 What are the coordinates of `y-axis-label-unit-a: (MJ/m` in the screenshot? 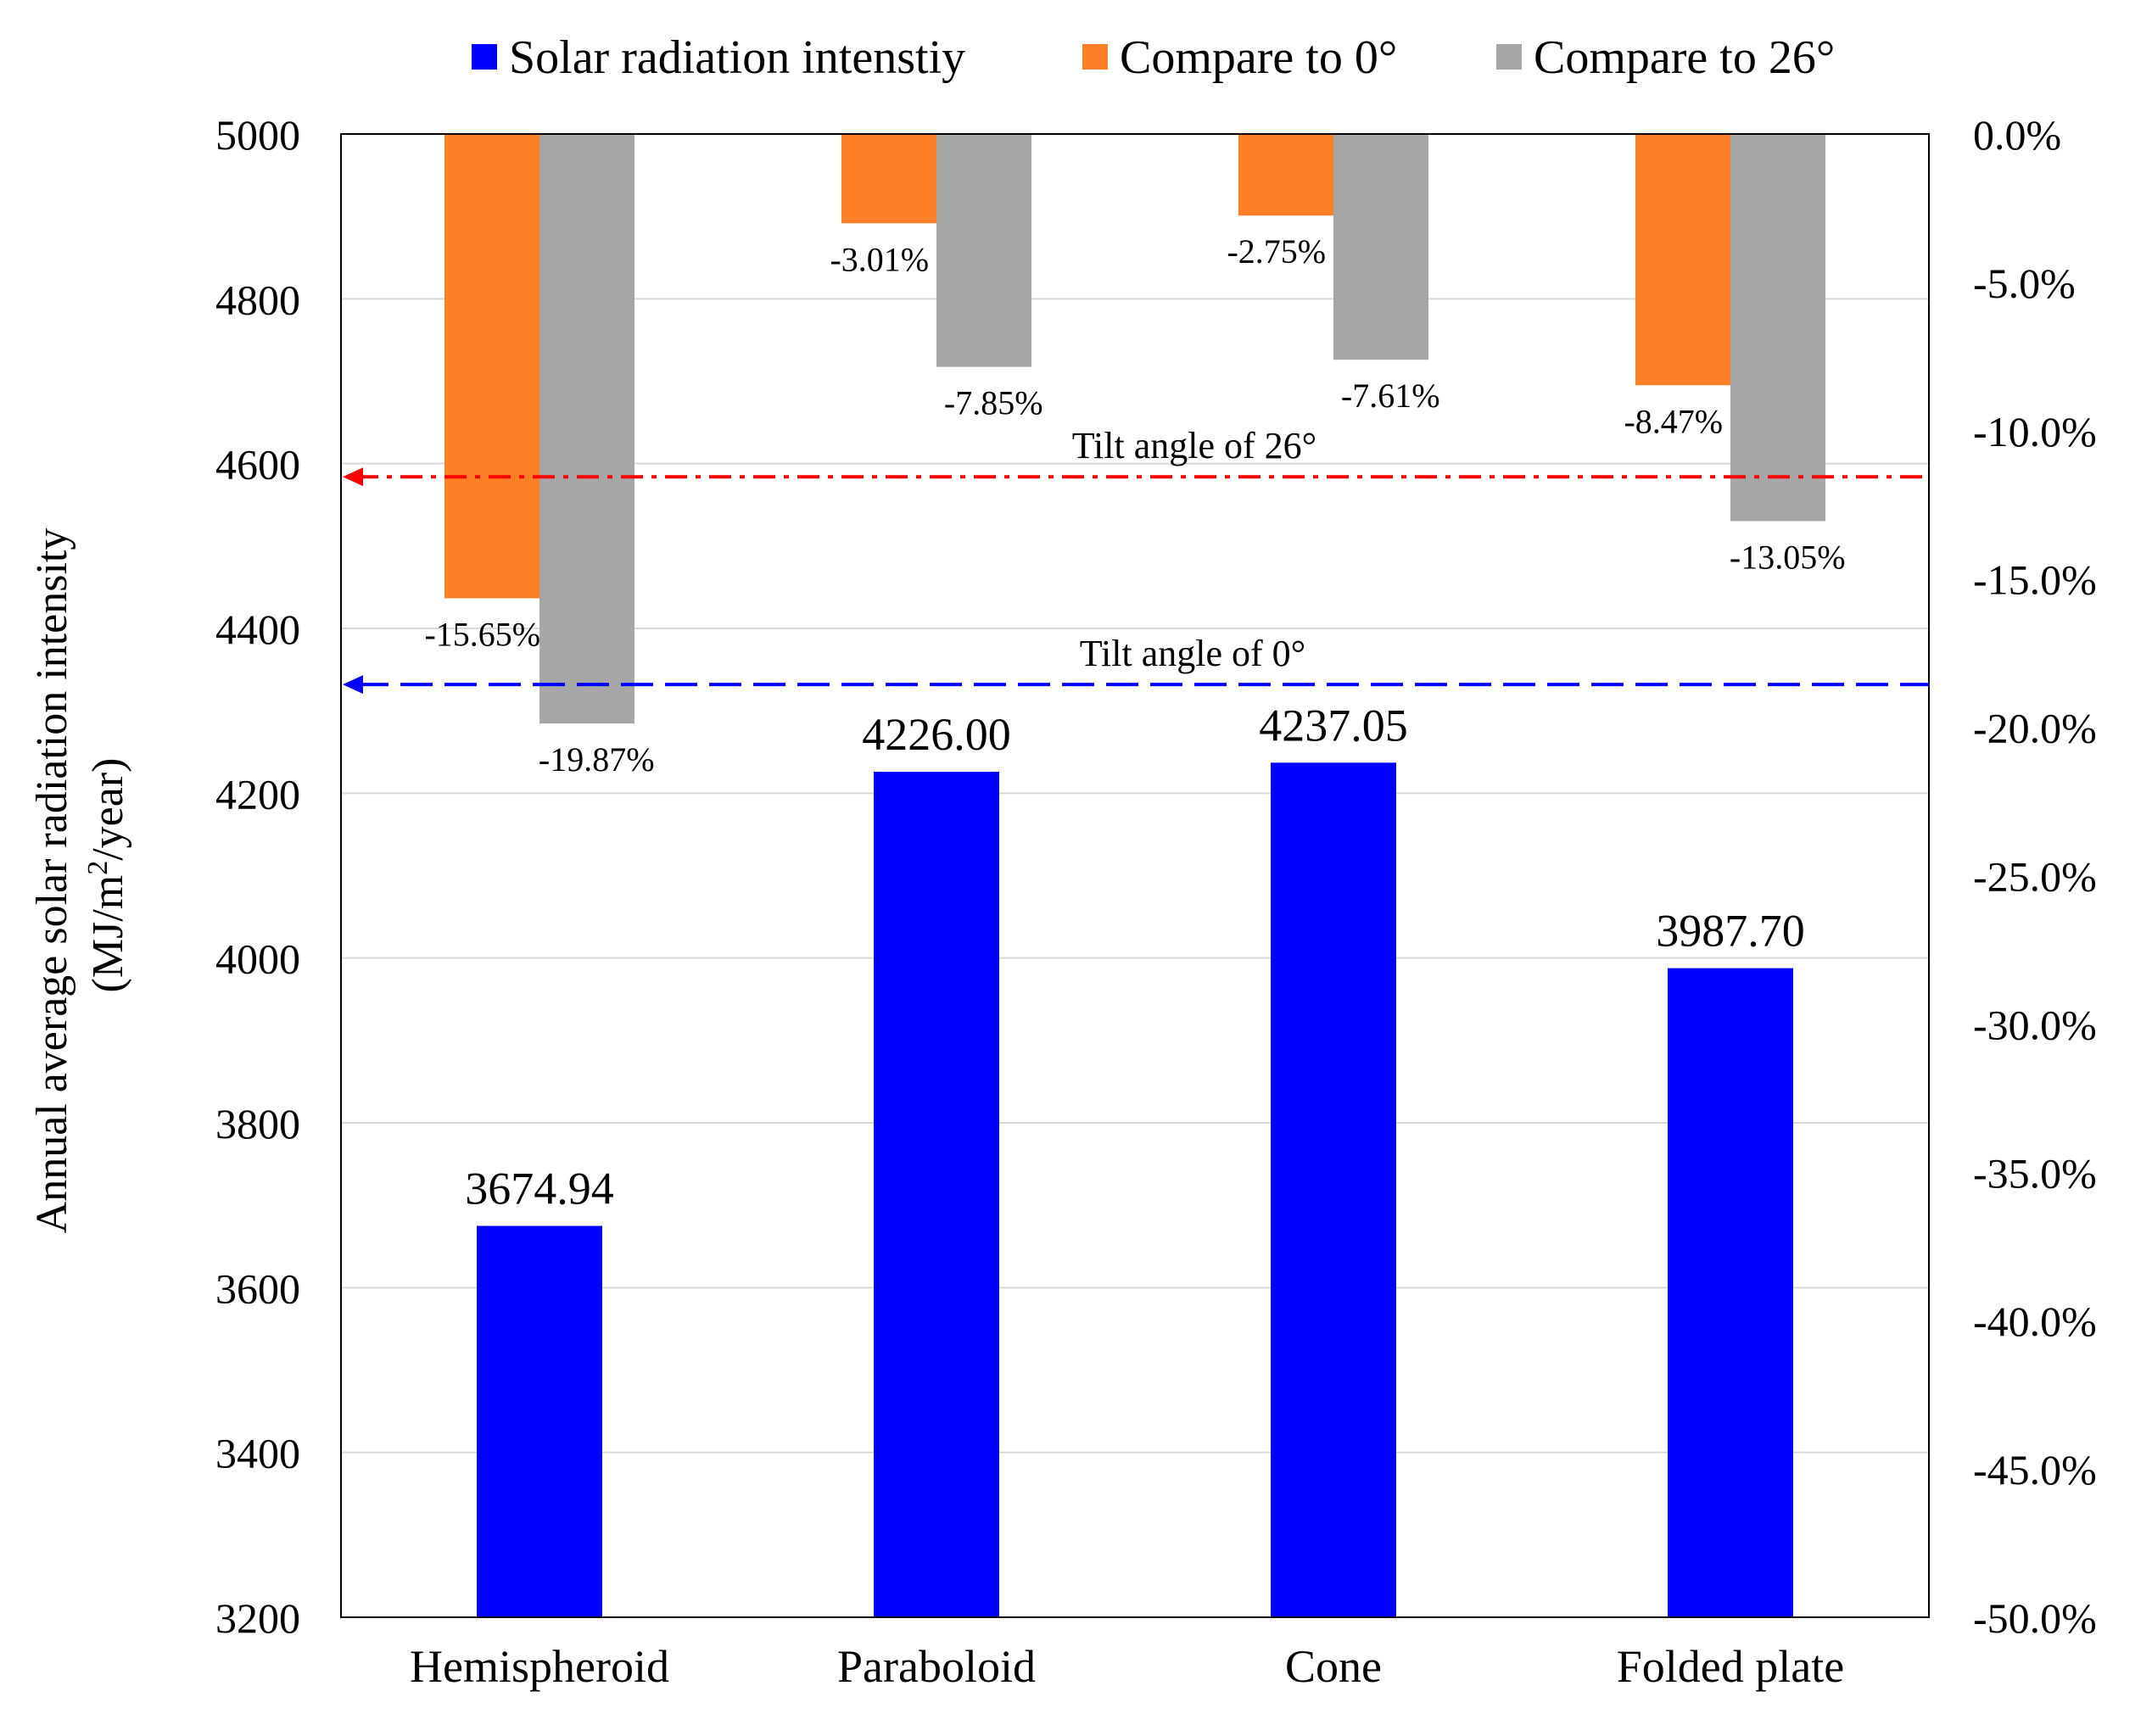 It's located at (108, 934).